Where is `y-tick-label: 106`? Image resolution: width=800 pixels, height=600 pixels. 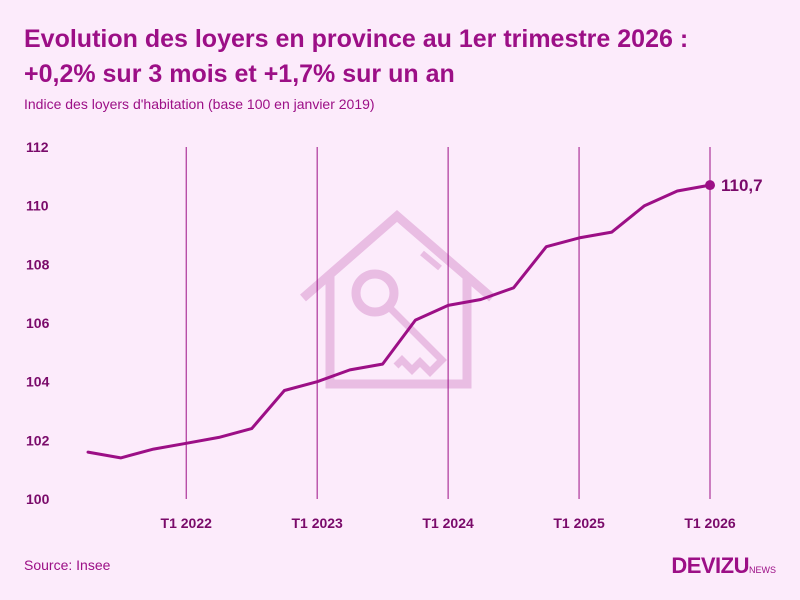 y-tick-label: 106 is located at coordinates (38, 323).